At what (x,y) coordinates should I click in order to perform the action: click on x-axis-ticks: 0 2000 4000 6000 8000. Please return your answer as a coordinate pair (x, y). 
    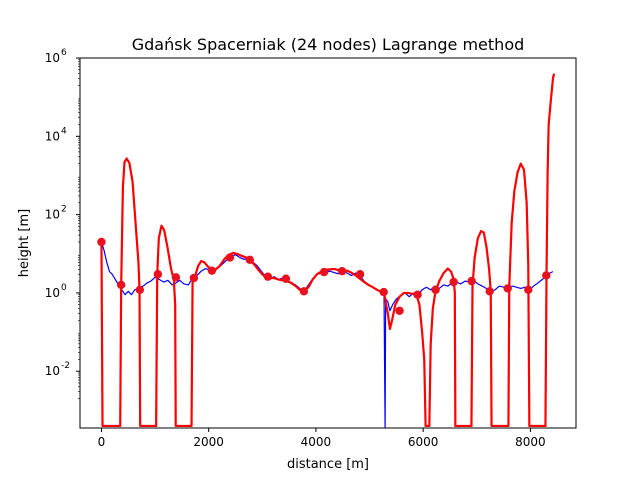
    Looking at the image, I should click on (322, 438).